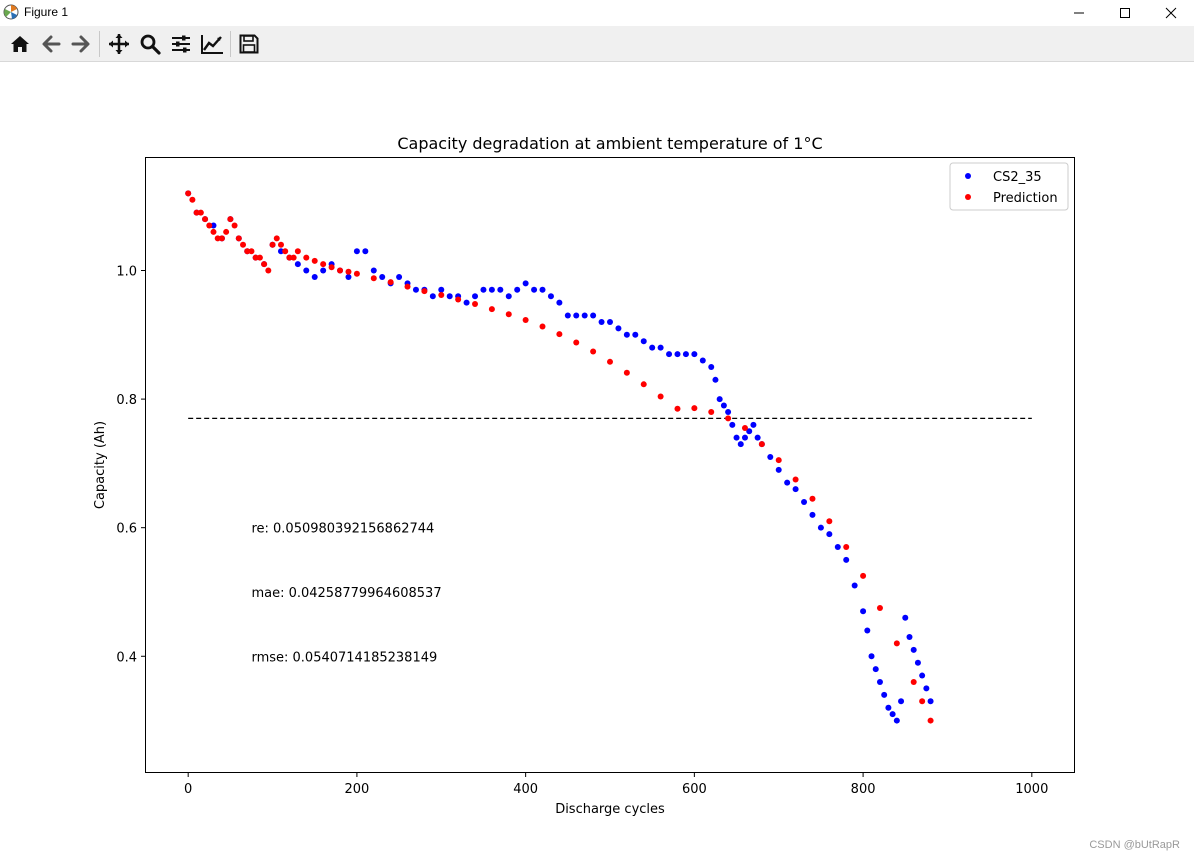 This screenshot has height=861, width=1194. I want to click on legend-label-cs2-35: CS2_35, so click(1017, 177).